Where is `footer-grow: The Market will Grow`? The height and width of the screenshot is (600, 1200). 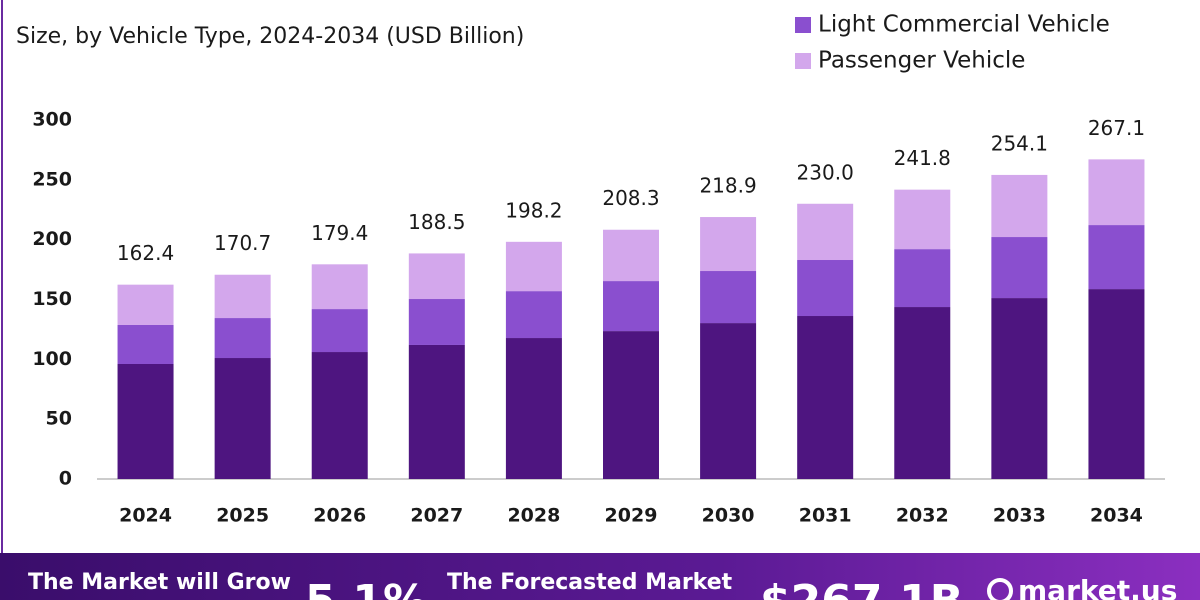
footer-grow: The Market will Grow is located at coordinates (159, 582).